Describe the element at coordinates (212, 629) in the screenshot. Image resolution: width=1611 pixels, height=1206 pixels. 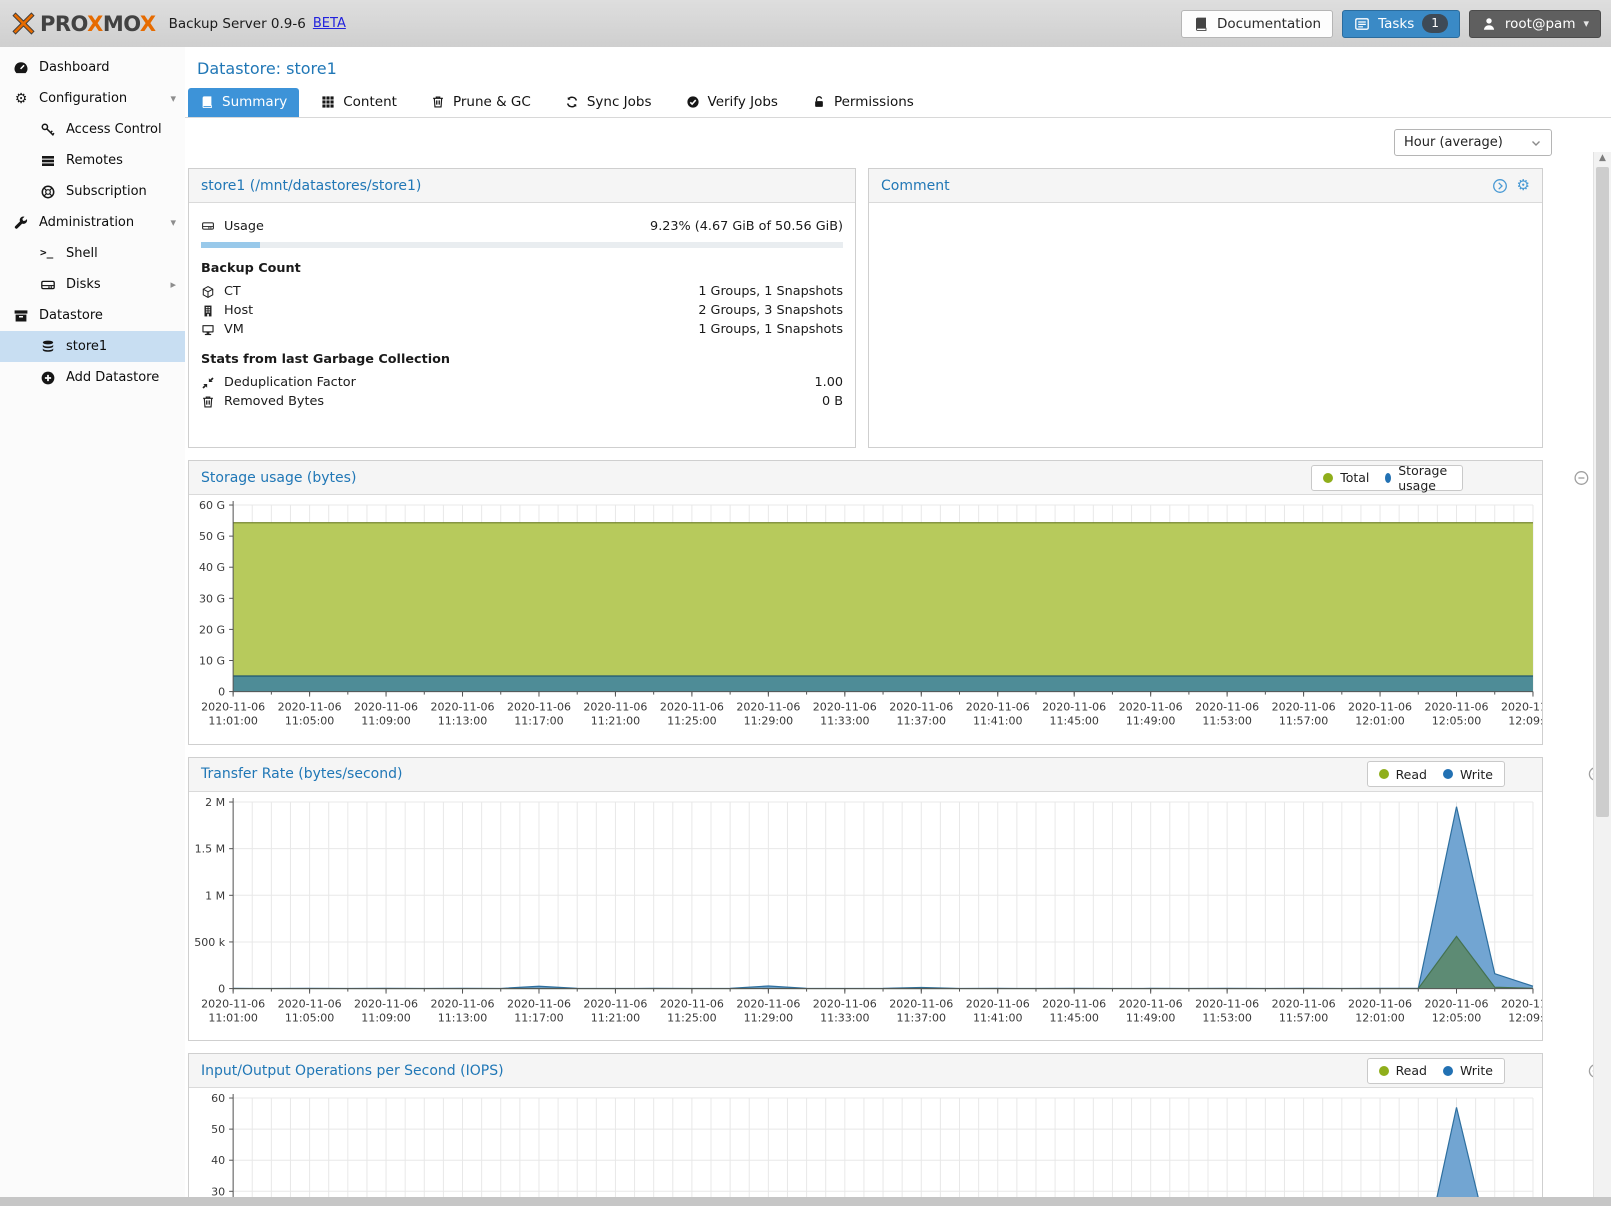
I see `svg-text: 20 G` at that location.